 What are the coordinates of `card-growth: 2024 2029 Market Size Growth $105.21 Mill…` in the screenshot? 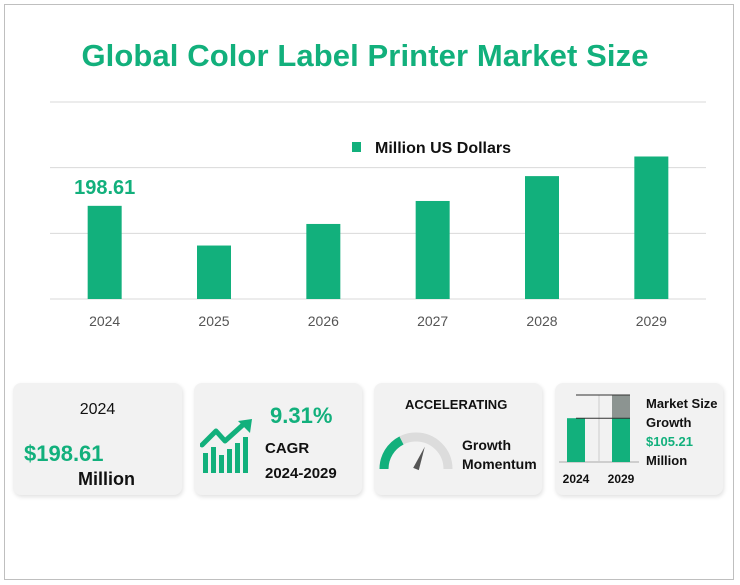 It's located at (639, 439).